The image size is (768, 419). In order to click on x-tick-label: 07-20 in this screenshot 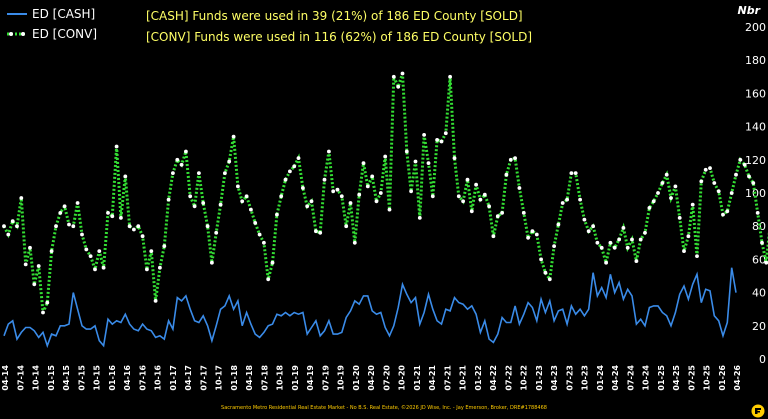, I will do `click(386, 378)`.